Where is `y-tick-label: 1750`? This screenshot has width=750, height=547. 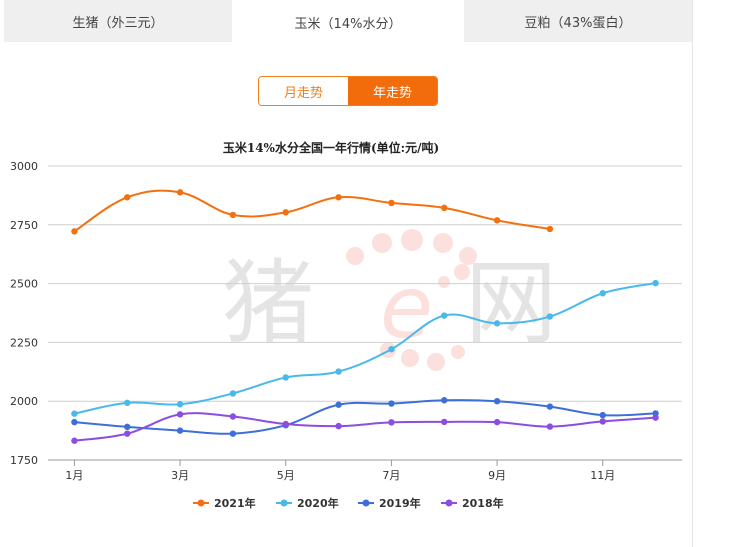 y-tick-label: 1750 is located at coordinates (24, 460).